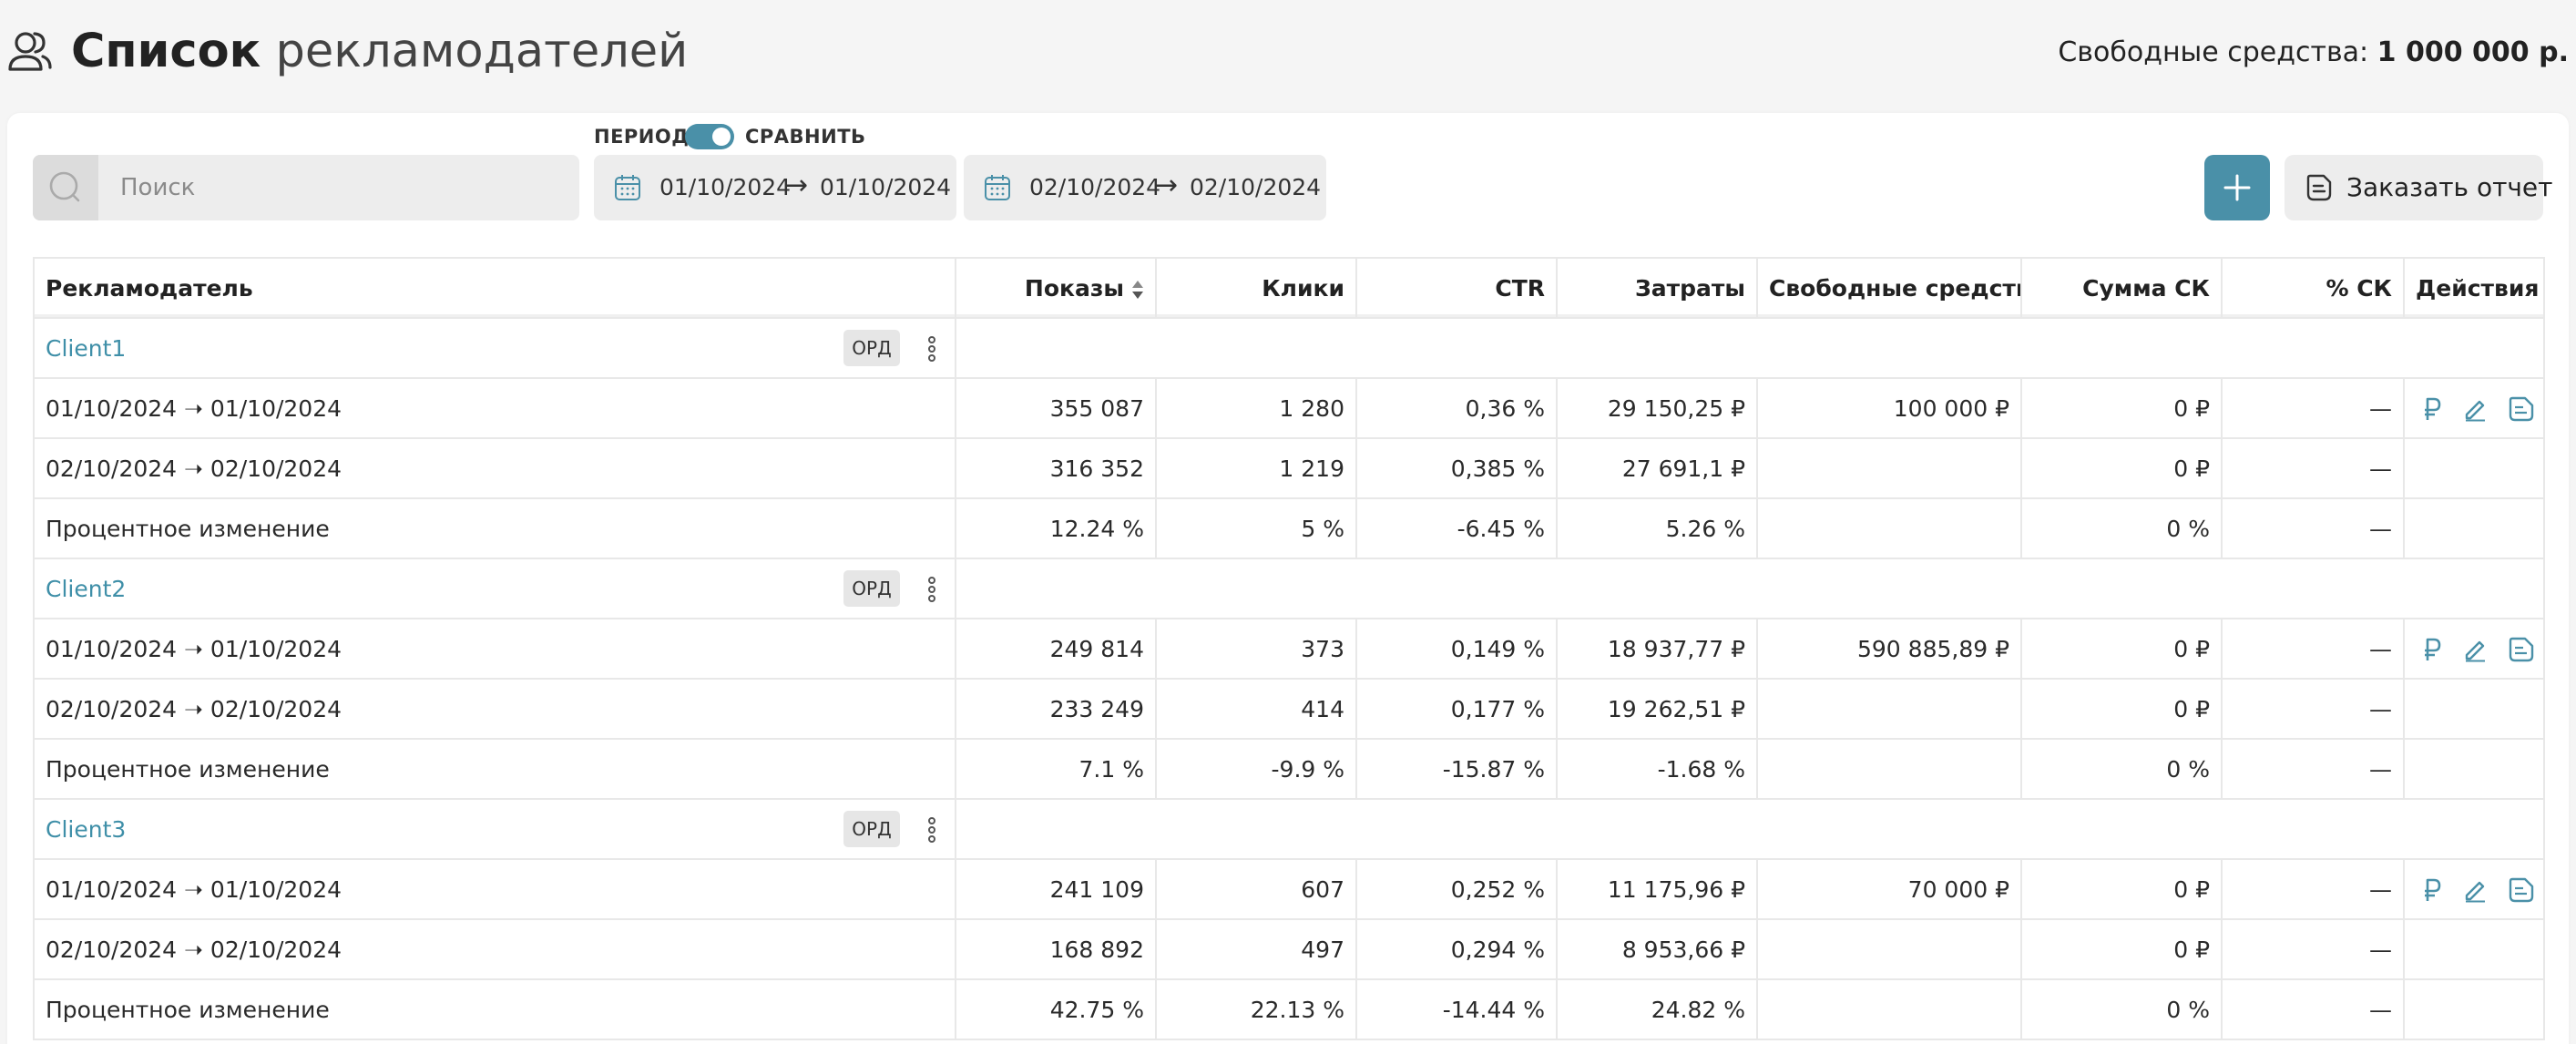 The image size is (2576, 1044). I want to click on ctr-cell: 0,385 %, so click(1457, 468).